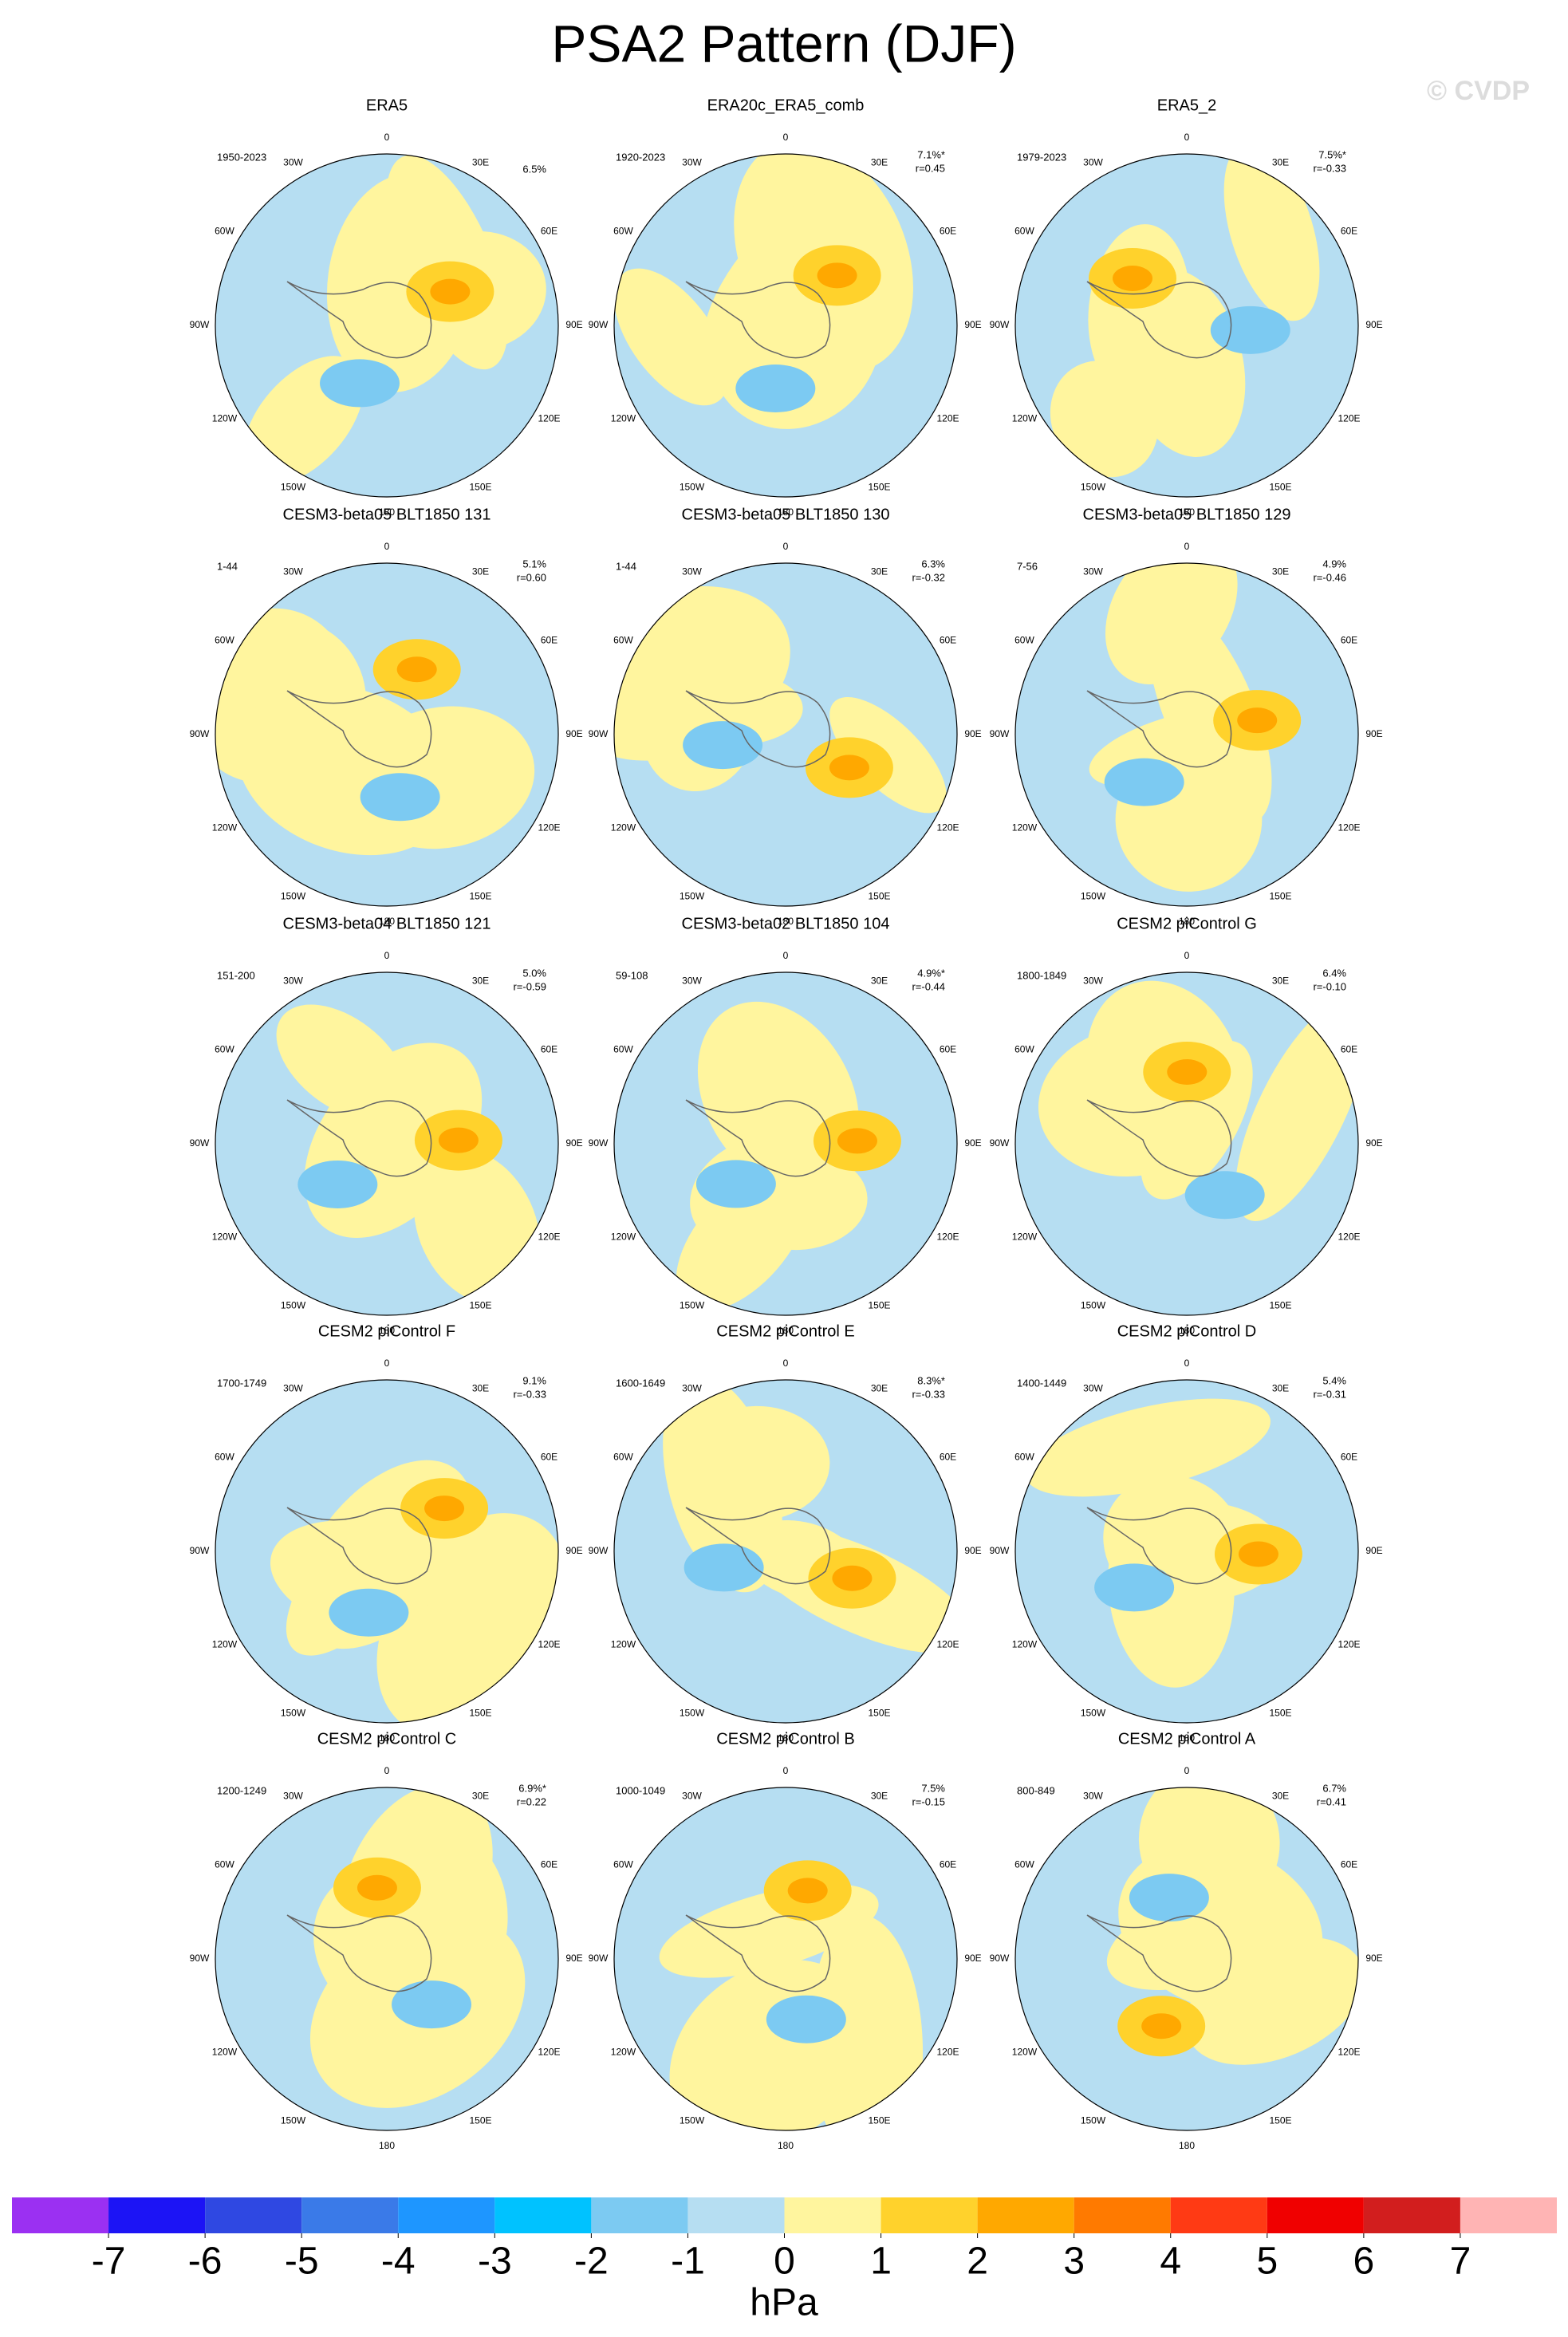 The height and width of the screenshot is (2337, 1568). What do you see at coordinates (1041, 157) in the screenshot?
I see `period: 1979-2023` at bounding box center [1041, 157].